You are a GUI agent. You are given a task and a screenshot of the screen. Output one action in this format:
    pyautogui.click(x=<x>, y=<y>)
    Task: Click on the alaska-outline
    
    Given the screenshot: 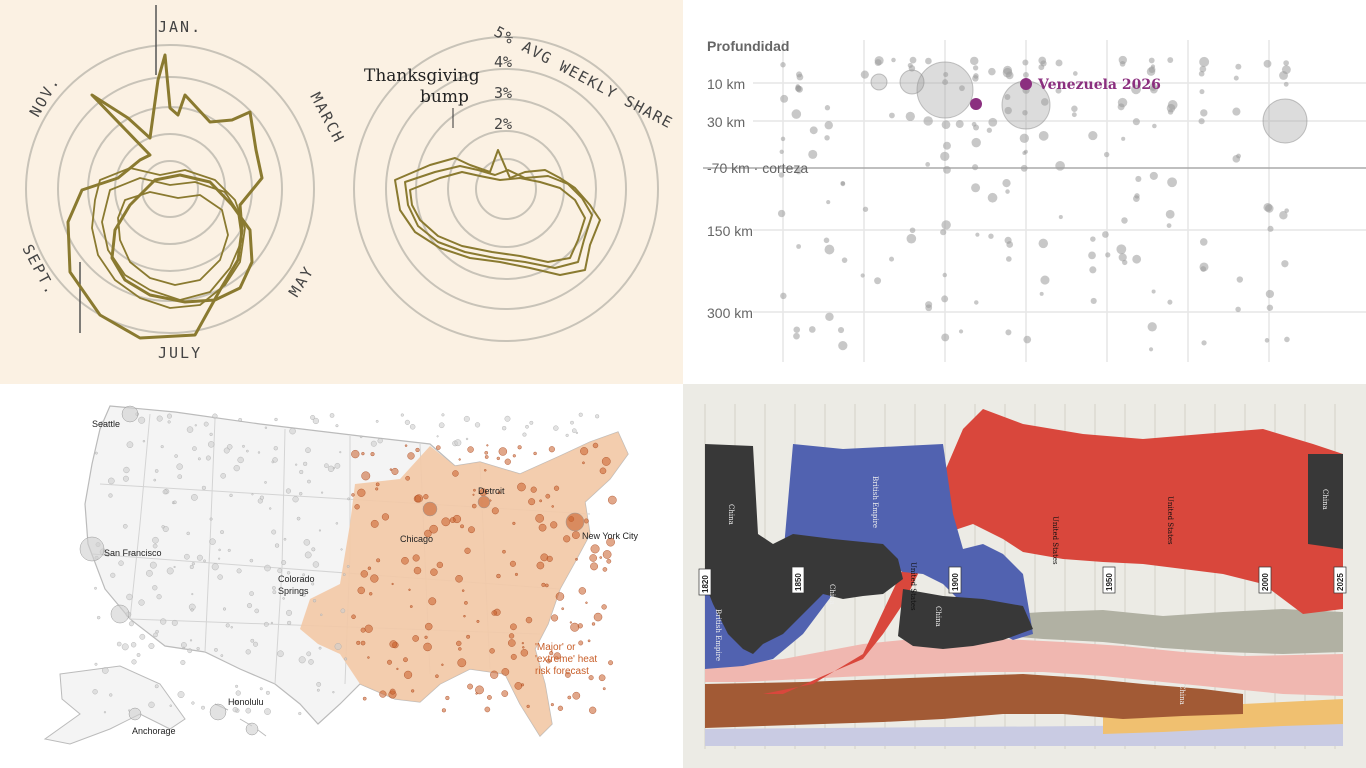 What is the action you would take?
    pyautogui.click(x=114, y=705)
    